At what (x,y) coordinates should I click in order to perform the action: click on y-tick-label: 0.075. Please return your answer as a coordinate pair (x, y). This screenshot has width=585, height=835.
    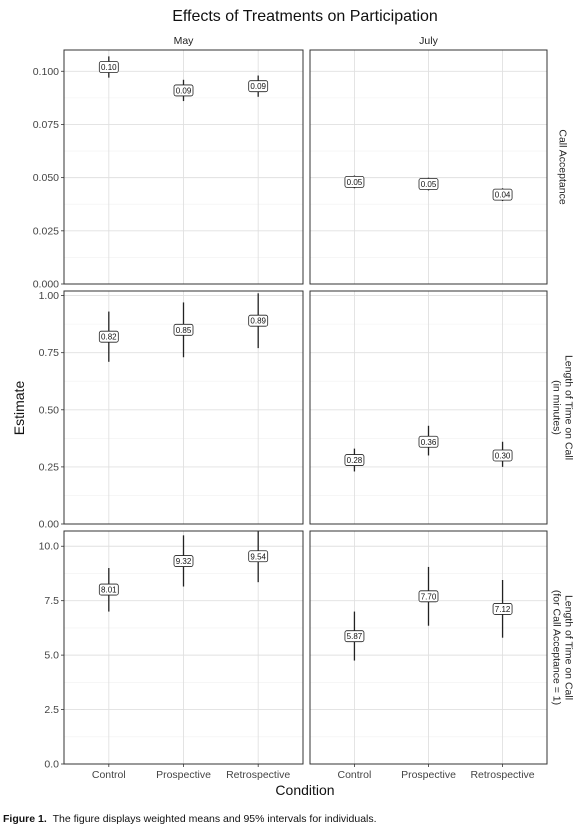
    Looking at the image, I should click on (46, 125).